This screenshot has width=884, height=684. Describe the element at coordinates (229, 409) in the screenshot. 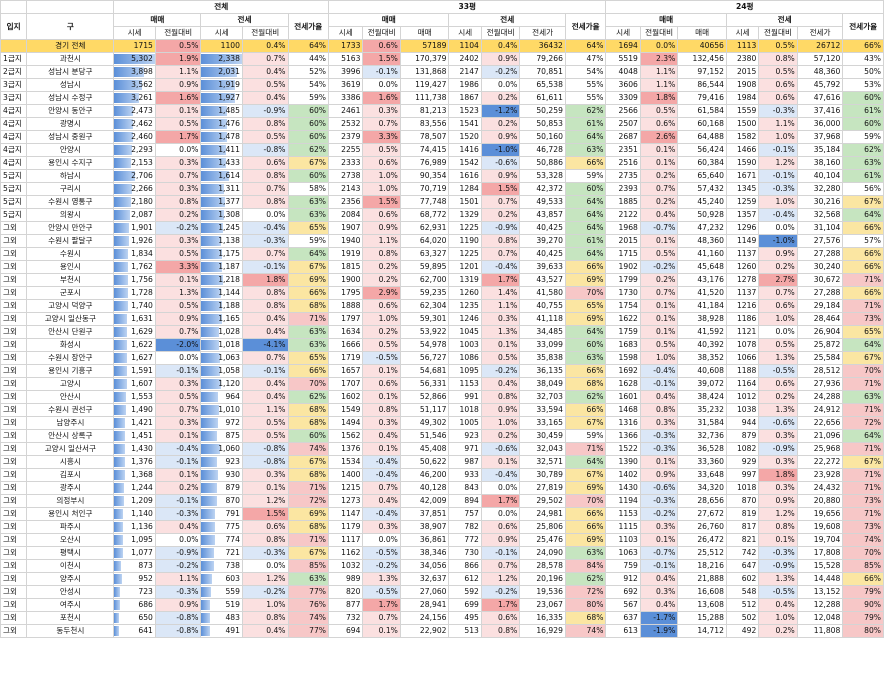

I see `value-text: 1,010` at that location.